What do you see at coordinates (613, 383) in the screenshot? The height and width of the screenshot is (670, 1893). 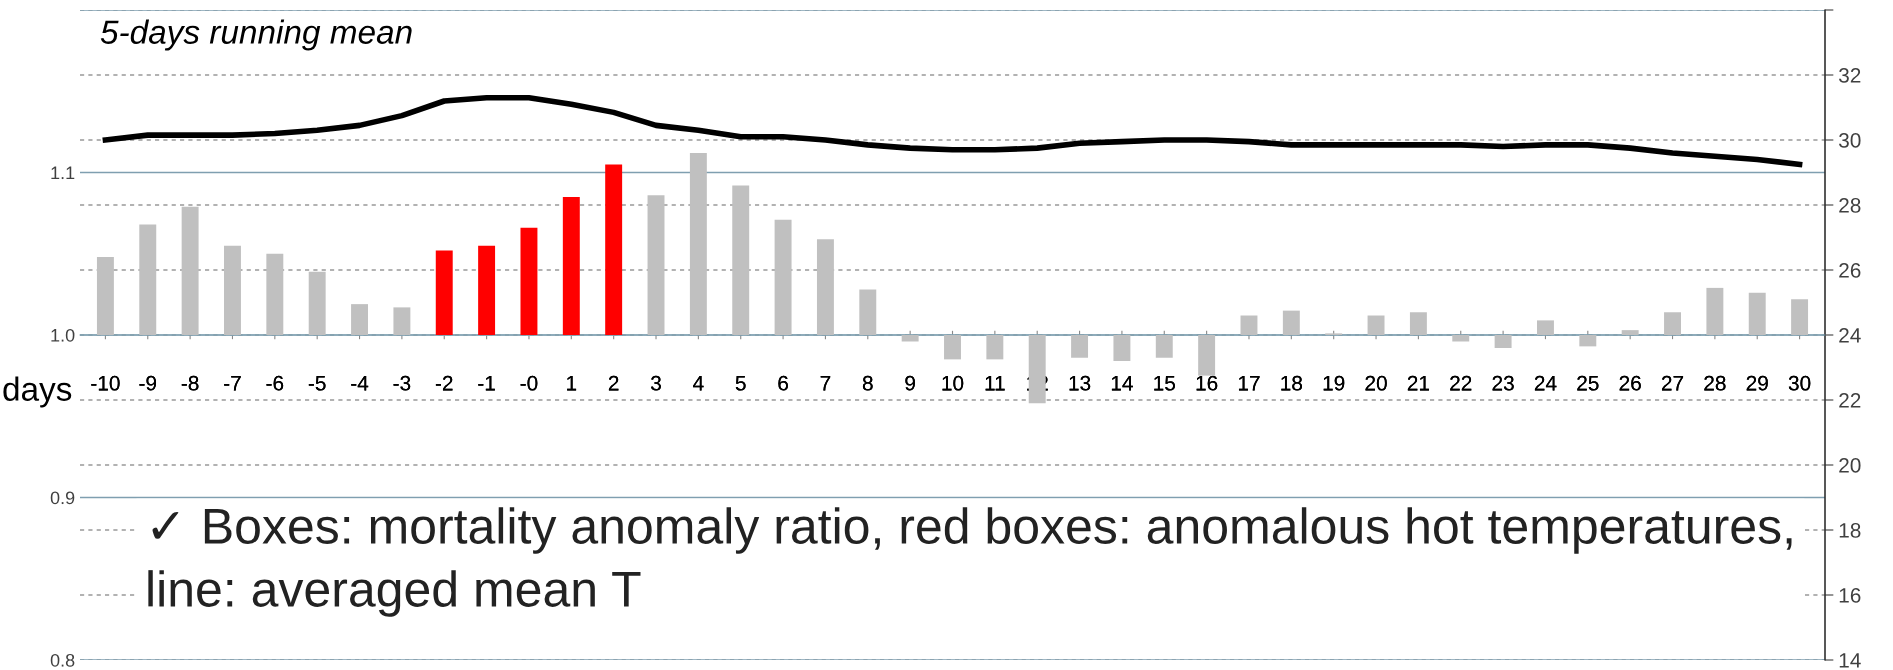 I see `x-tick-label: 2` at bounding box center [613, 383].